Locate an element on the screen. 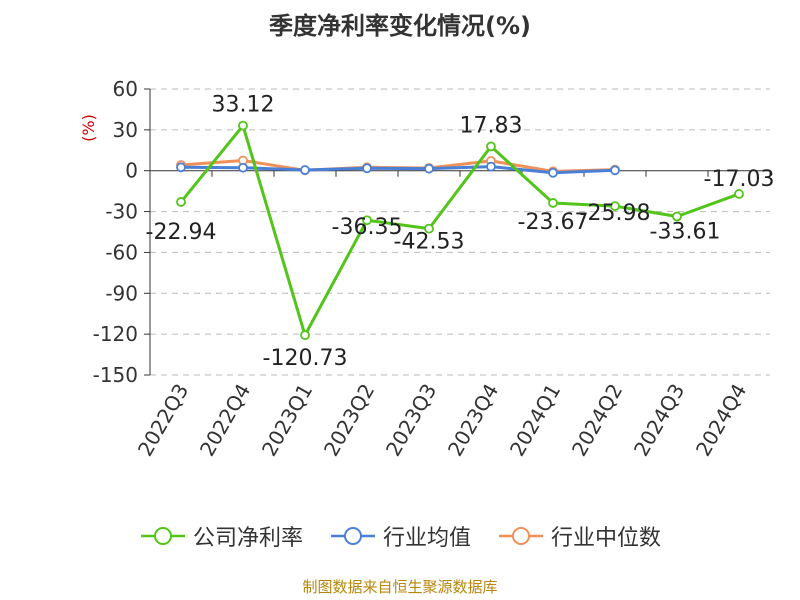 Image resolution: width=800 pixels, height=600 pixels. x-tick-label: 2024Q1 is located at coordinates (535, 420).